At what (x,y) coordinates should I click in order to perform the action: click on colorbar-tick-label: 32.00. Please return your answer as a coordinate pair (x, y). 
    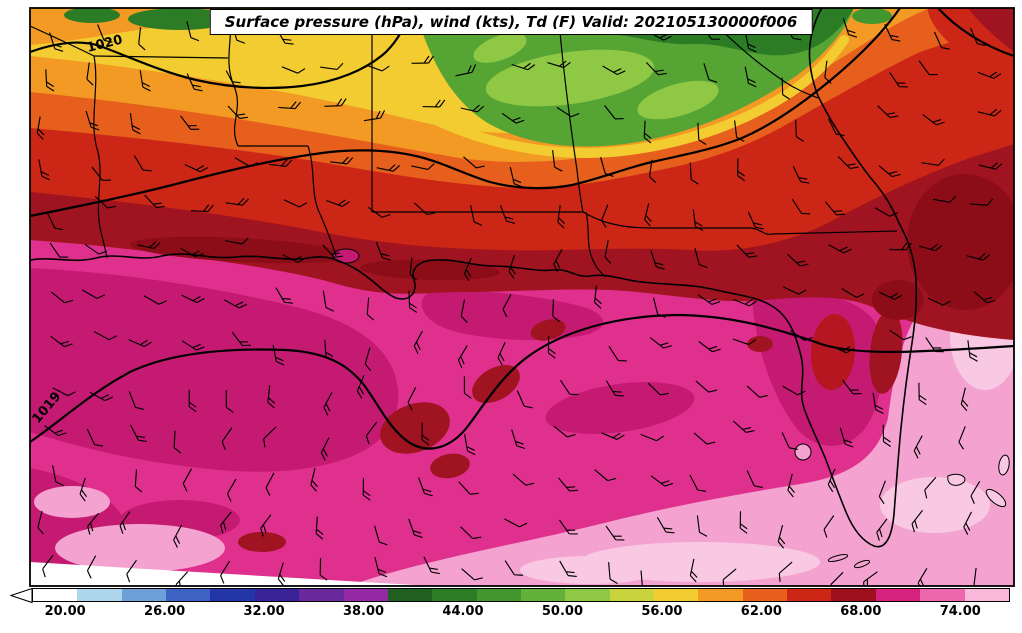
    Looking at the image, I should click on (264, 611).